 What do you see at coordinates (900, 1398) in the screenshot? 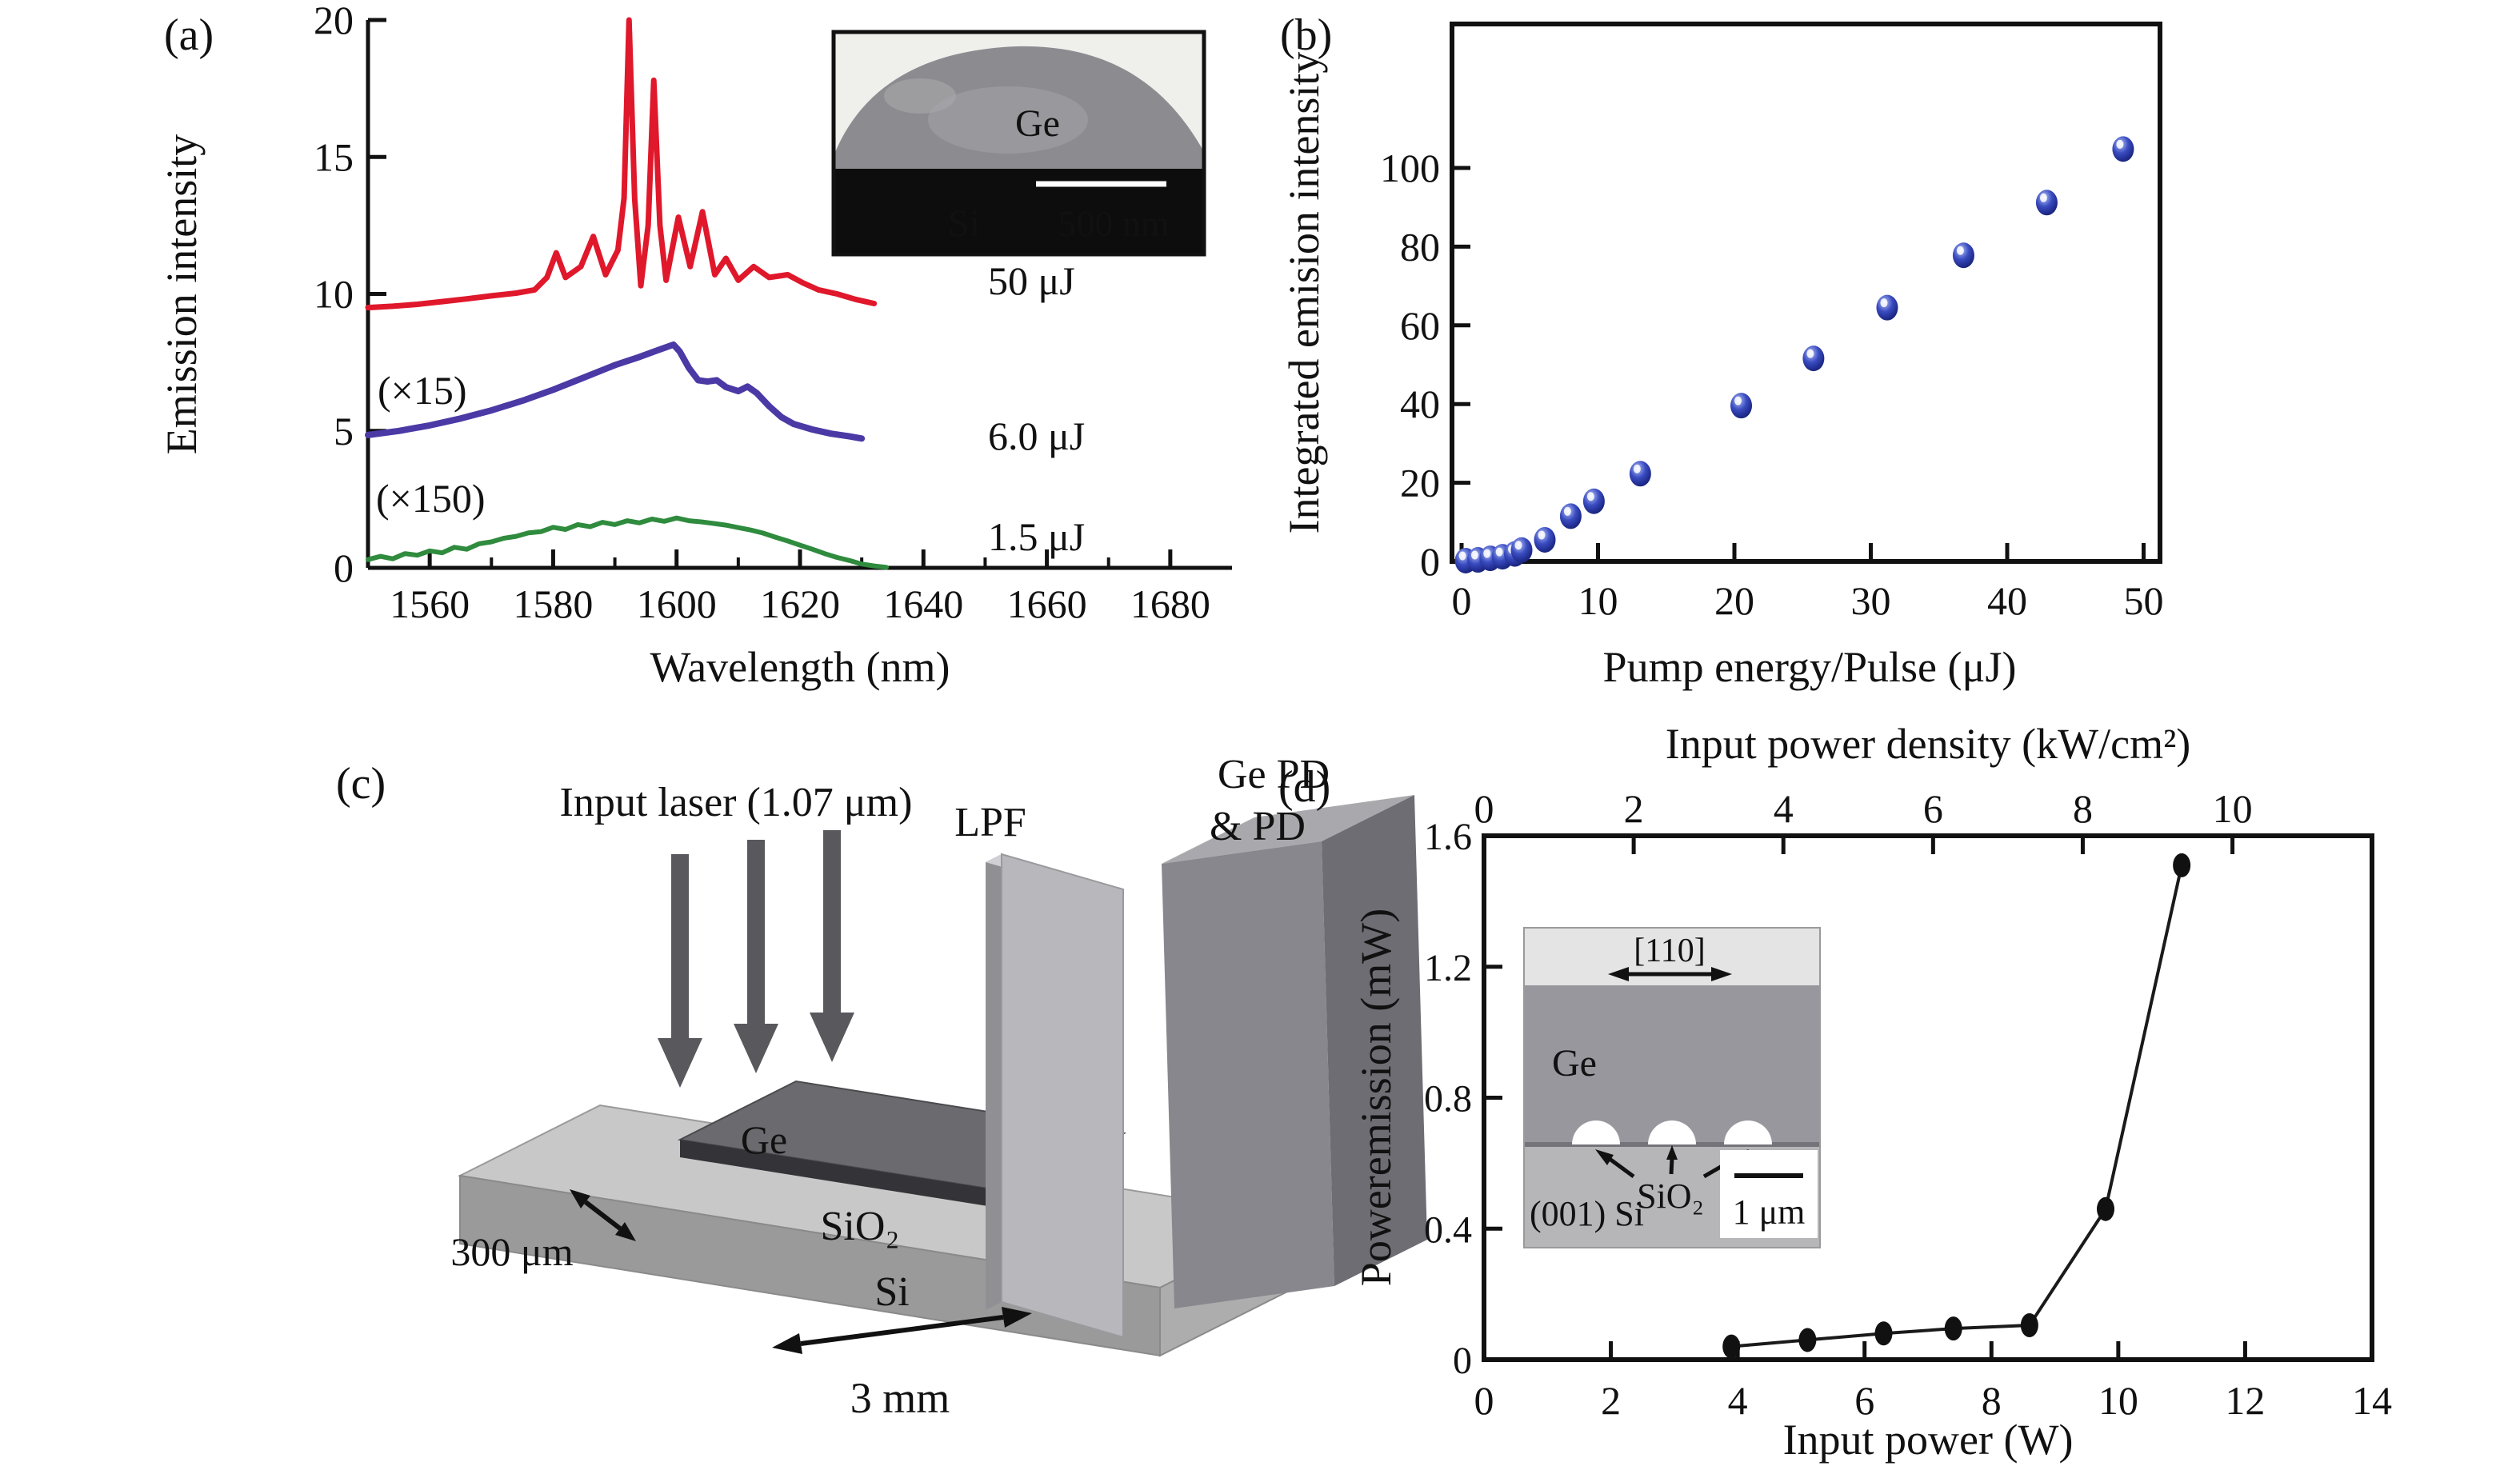
I see `length-3mm-label: 3 mm` at bounding box center [900, 1398].